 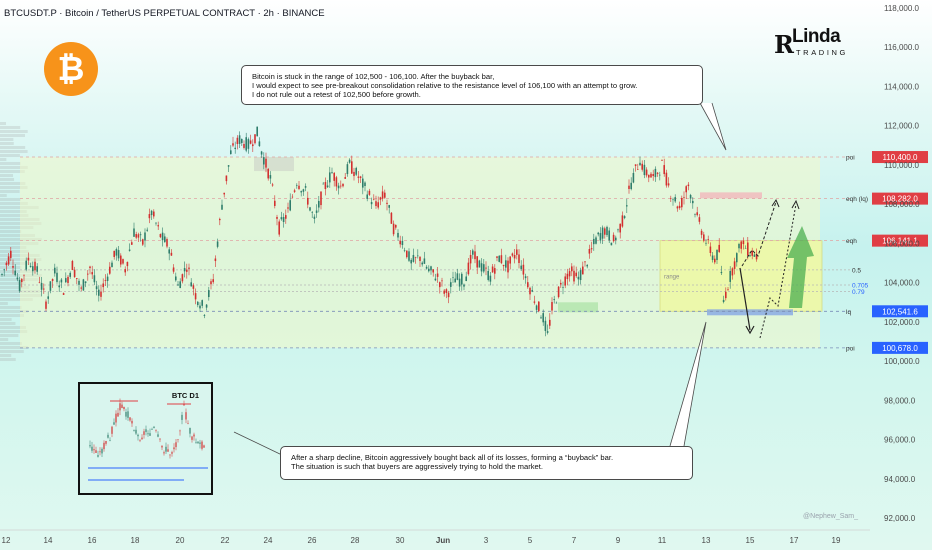 What do you see at coordinates (794, 540) in the screenshot?
I see `x-tick-label: 17` at bounding box center [794, 540].